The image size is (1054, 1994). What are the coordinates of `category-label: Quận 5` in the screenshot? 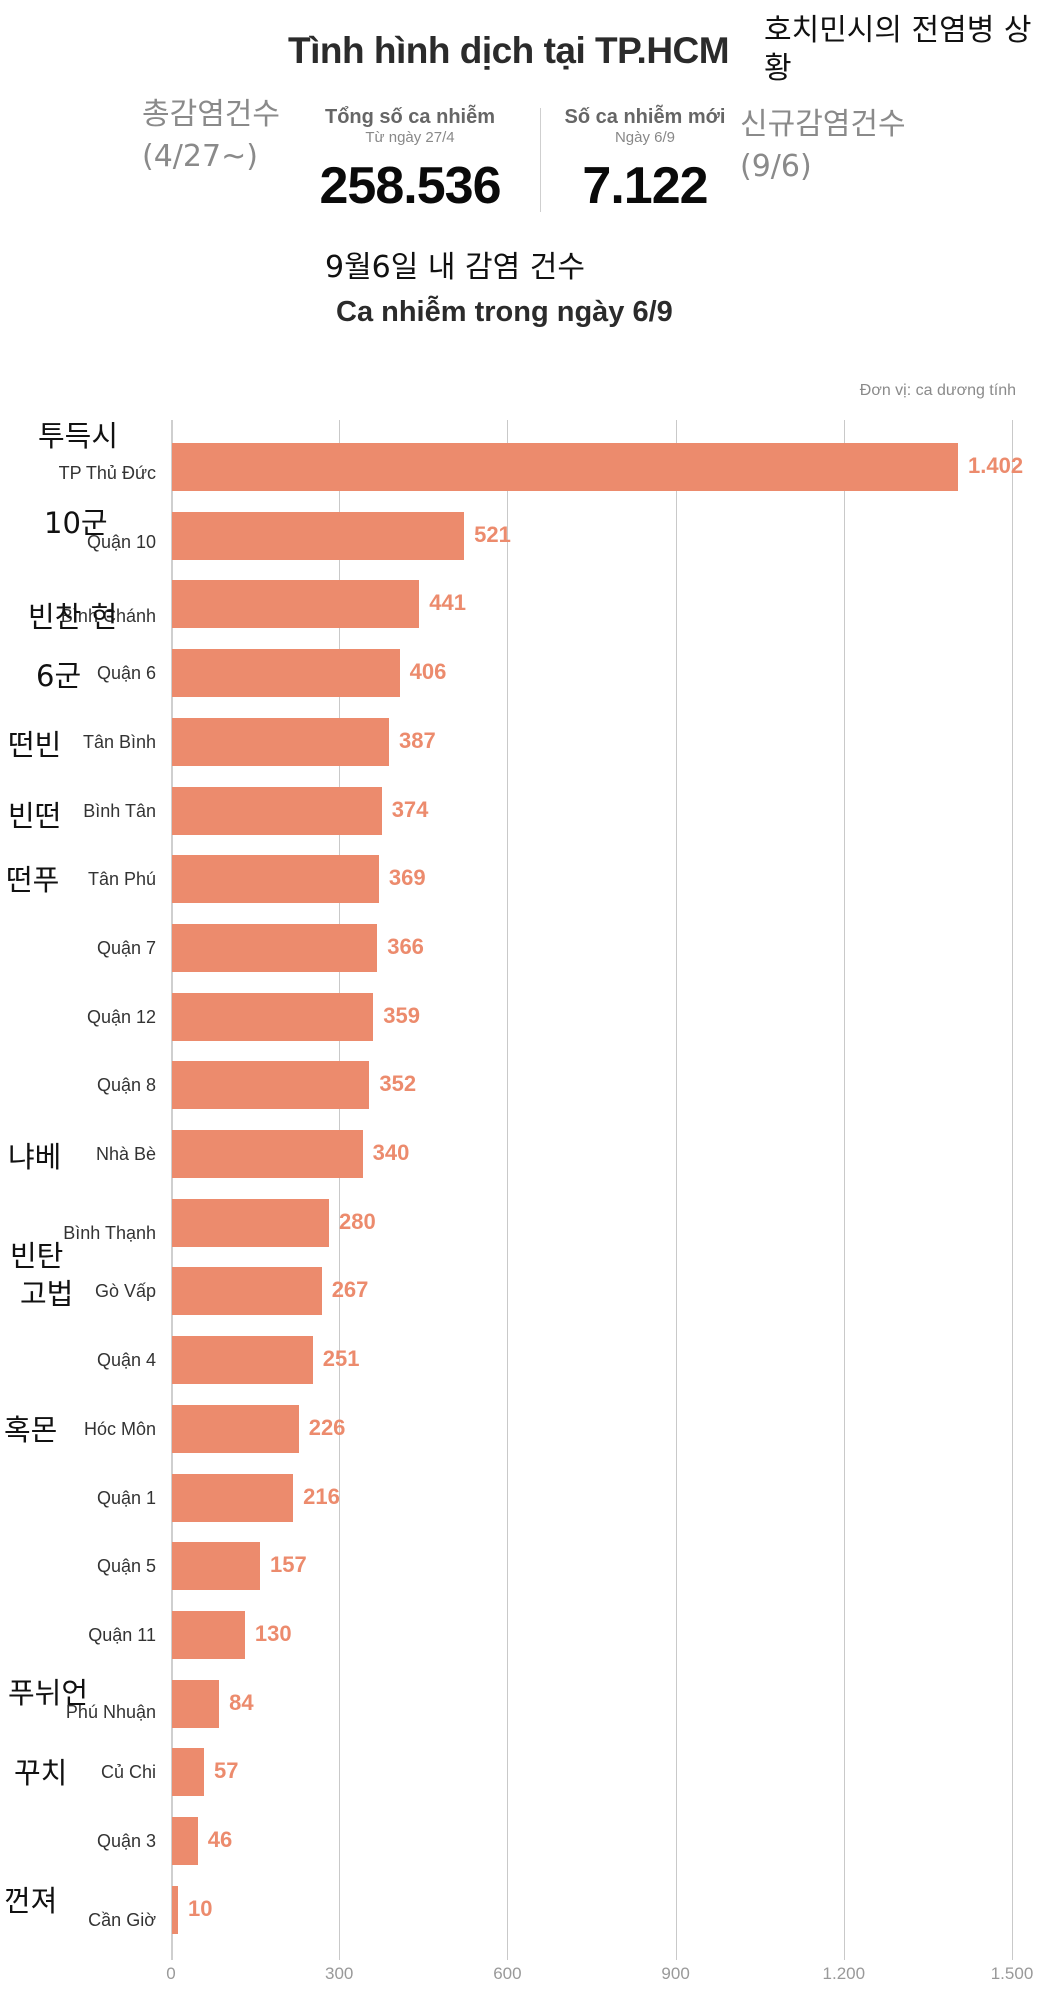 It's located at (126, 1566).